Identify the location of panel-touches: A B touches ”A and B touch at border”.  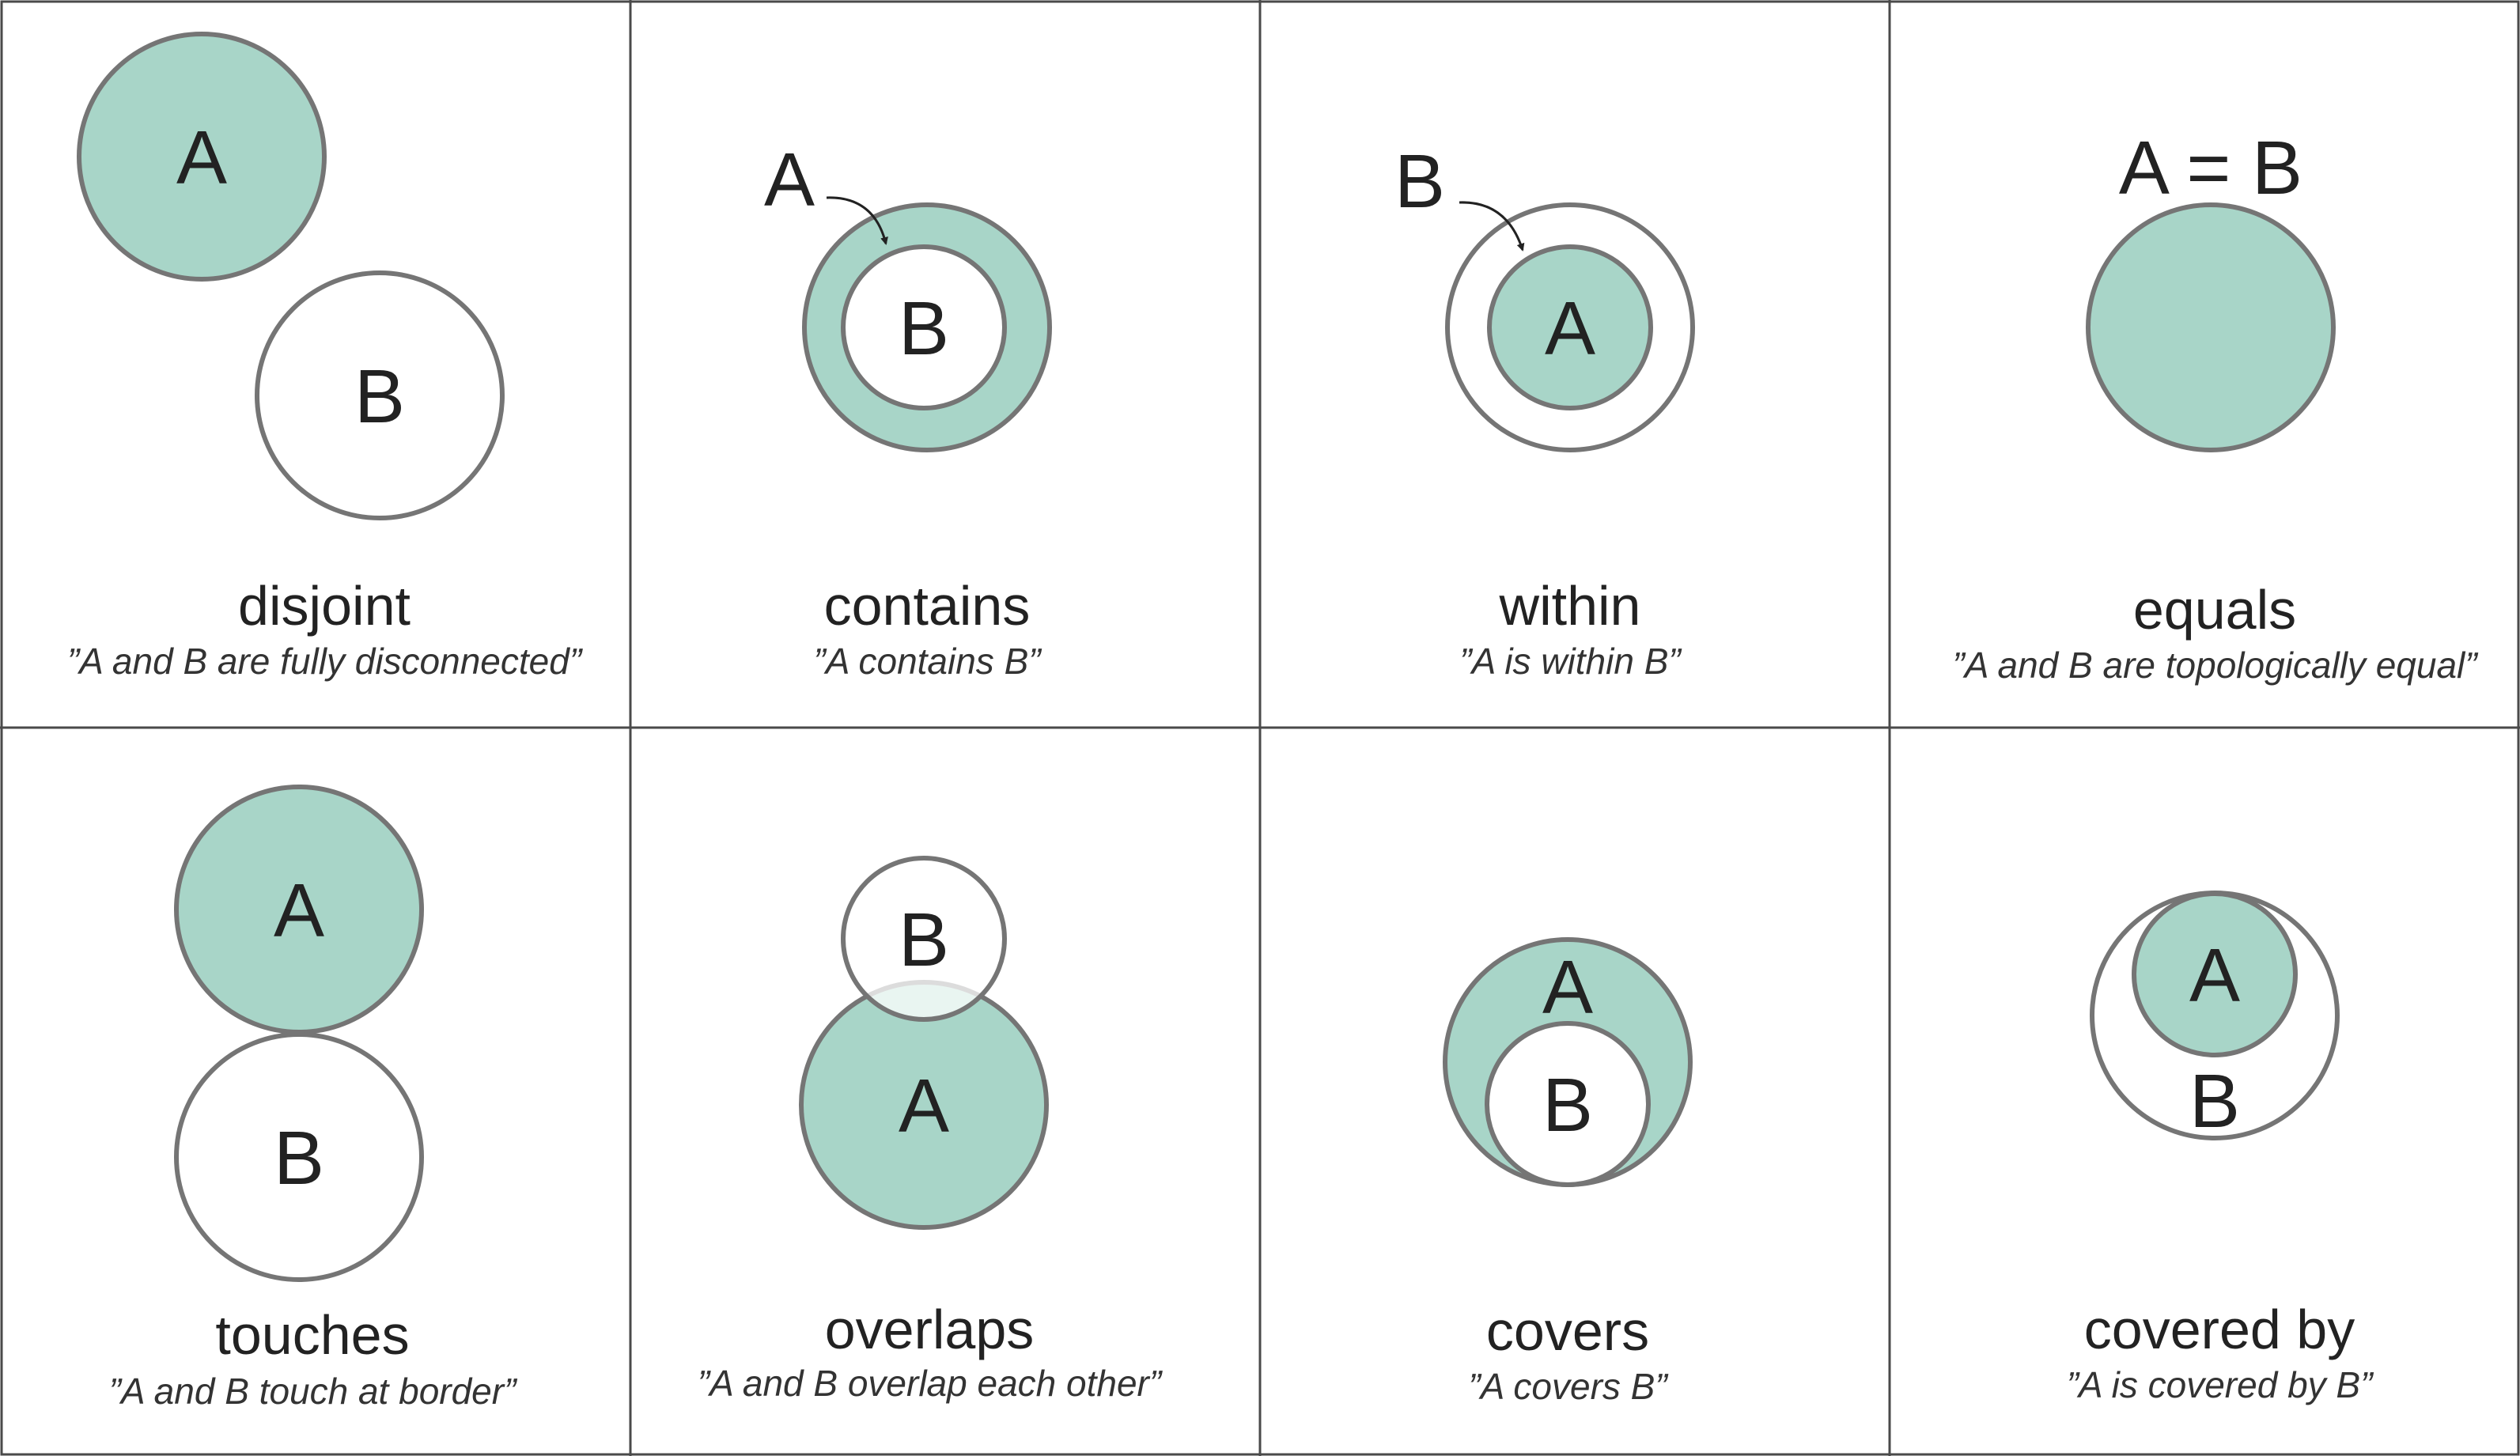
(313, 1098).